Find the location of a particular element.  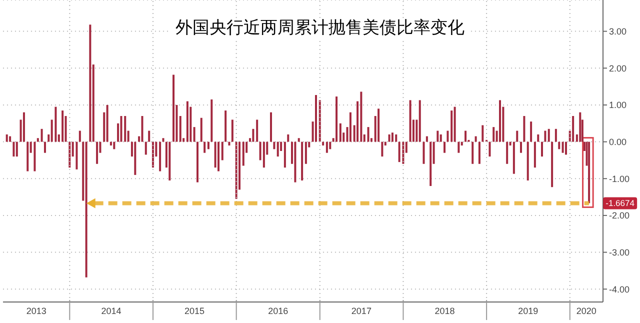

y-tick-label: 0.00 is located at coordinates (618, 141).